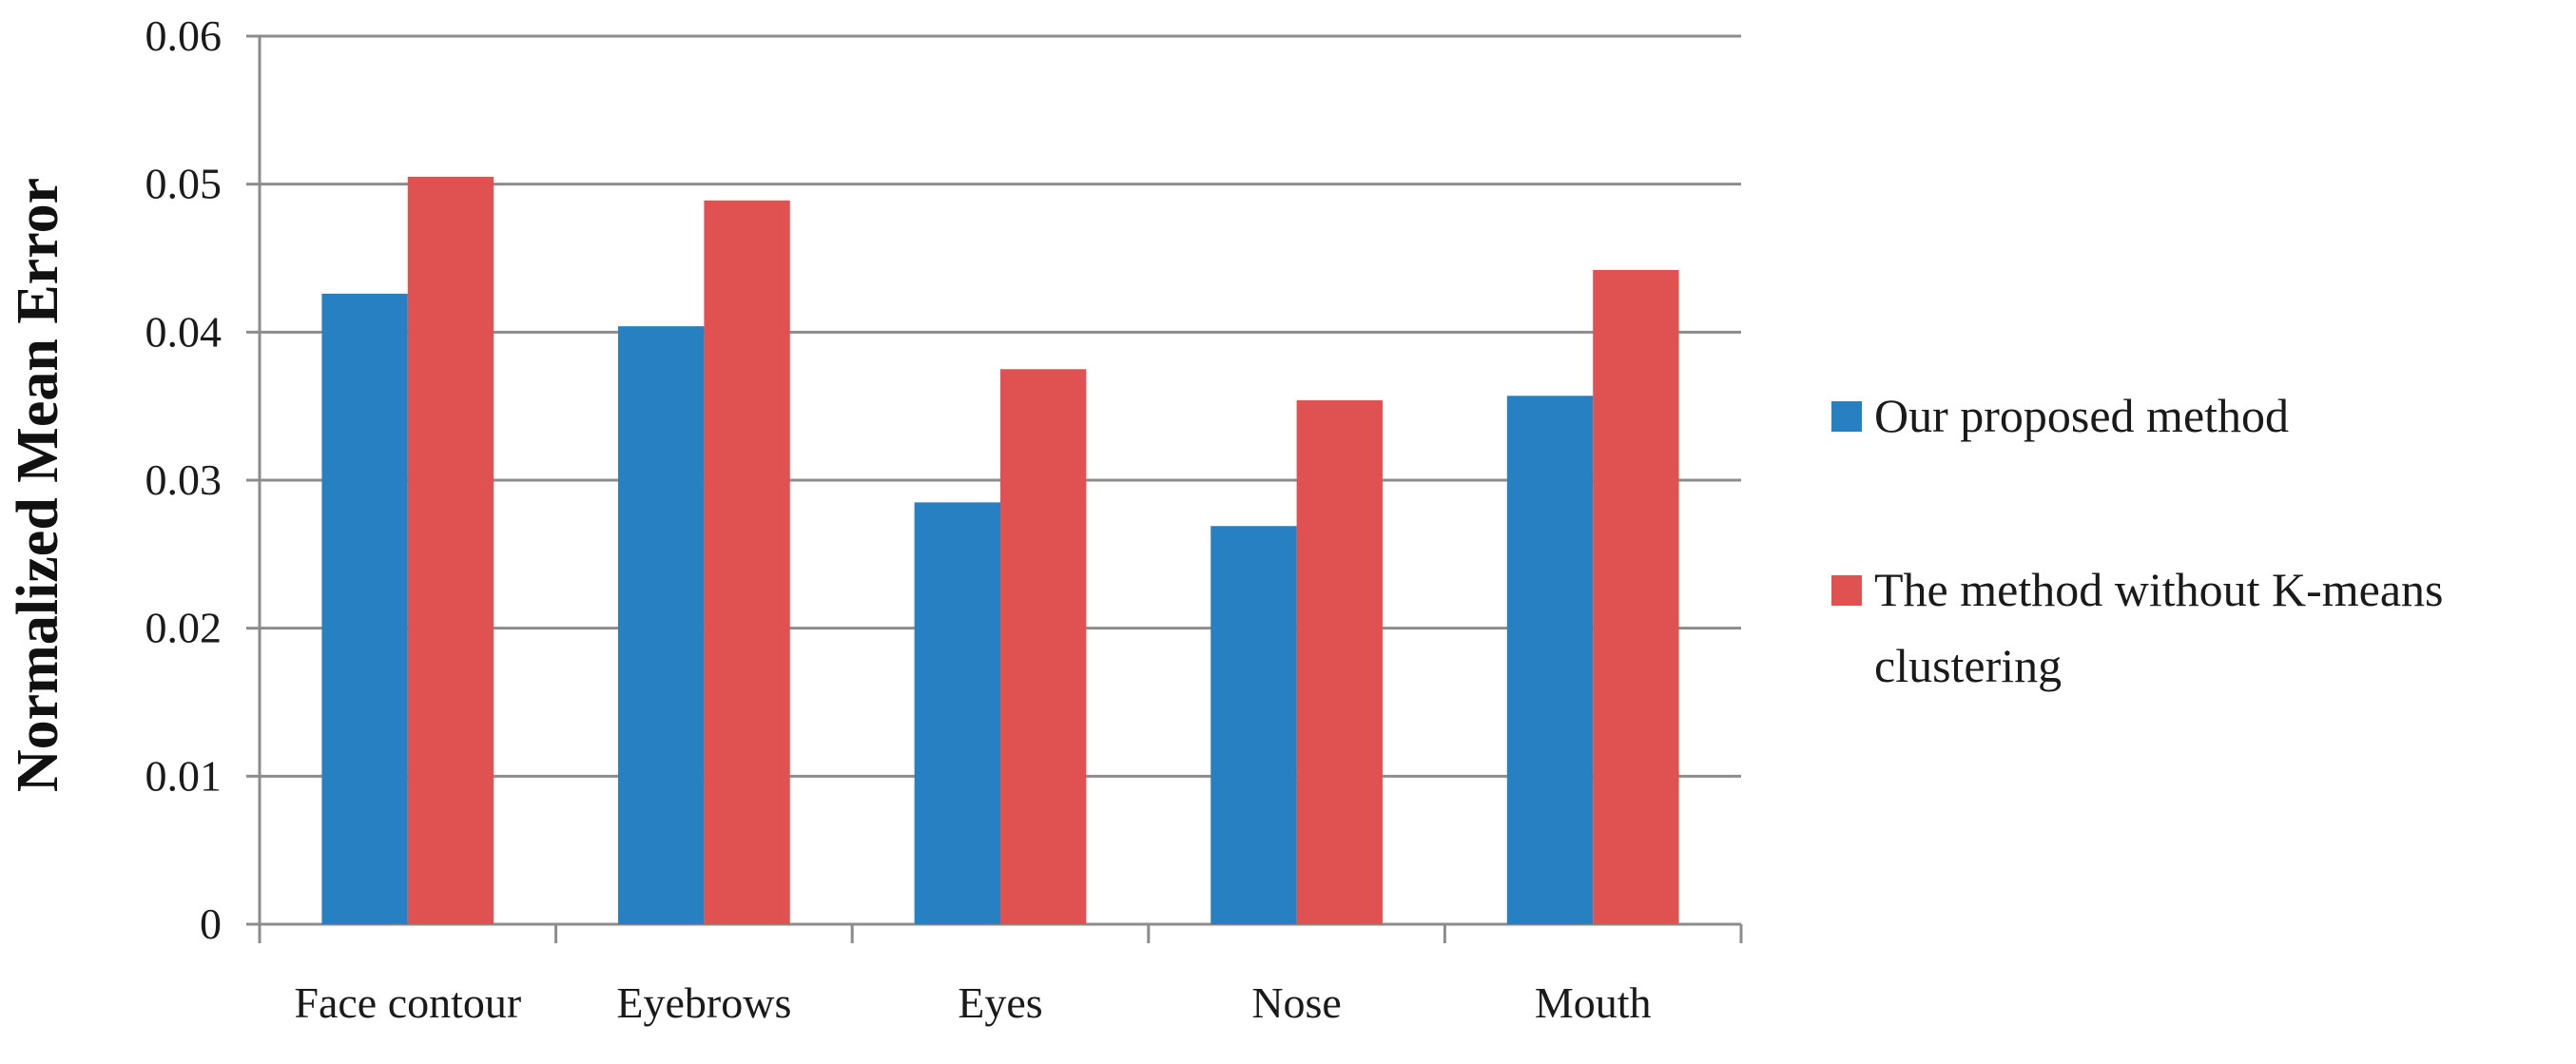 The image size is (2576, 1064). Describe the element at coordinates (2164, 627) in the screenshot. I see `legend-label-without-kmeans: The method without K-means clustering` at that location.